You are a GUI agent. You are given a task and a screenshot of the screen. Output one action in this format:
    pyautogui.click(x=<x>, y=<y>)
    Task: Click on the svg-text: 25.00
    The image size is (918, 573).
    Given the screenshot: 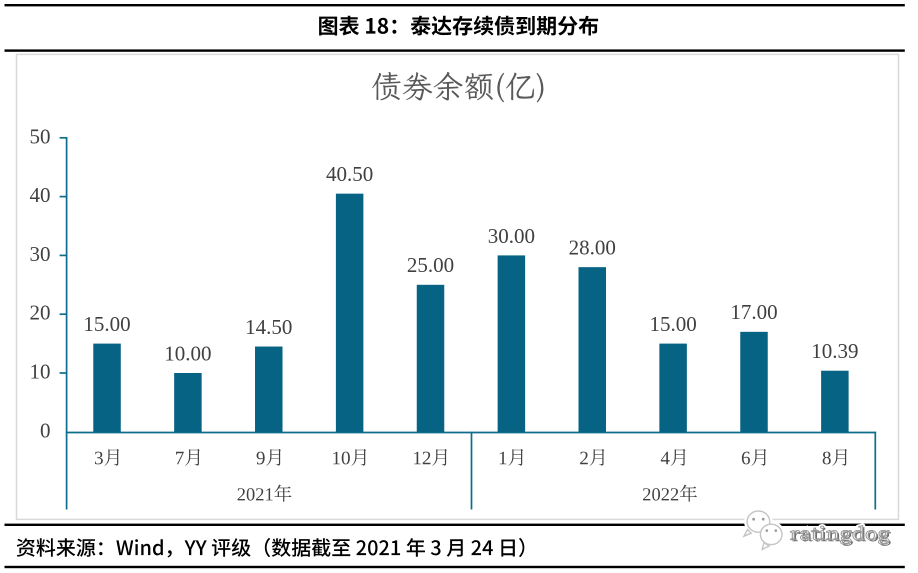 What is the action you would take?
    pyautogui.click(x=430, y=265)
    